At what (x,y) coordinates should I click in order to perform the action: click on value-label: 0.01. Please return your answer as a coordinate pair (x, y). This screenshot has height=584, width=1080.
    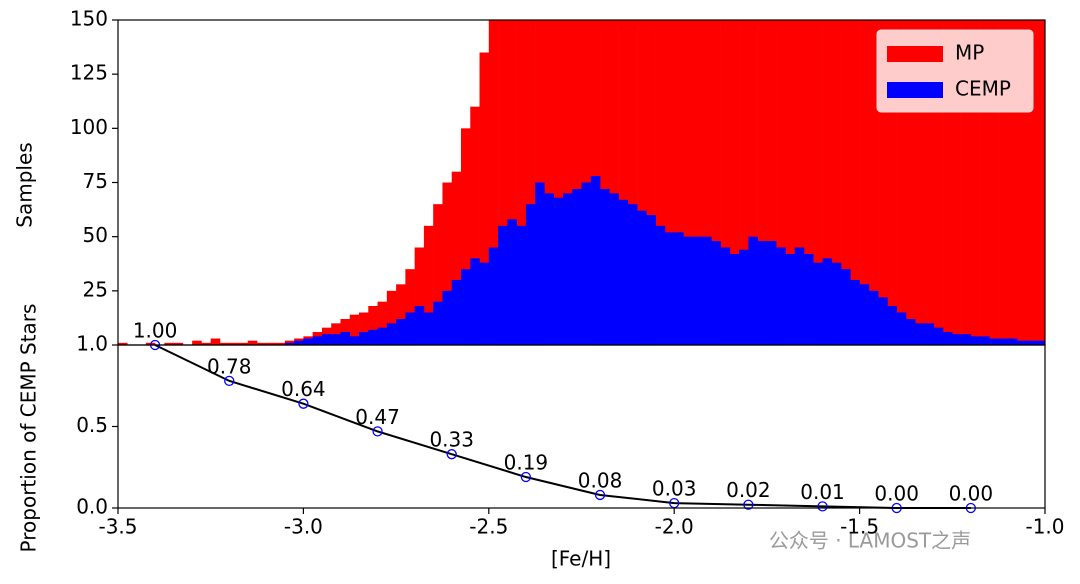
    Looking at the image, I should click on (822, 492).